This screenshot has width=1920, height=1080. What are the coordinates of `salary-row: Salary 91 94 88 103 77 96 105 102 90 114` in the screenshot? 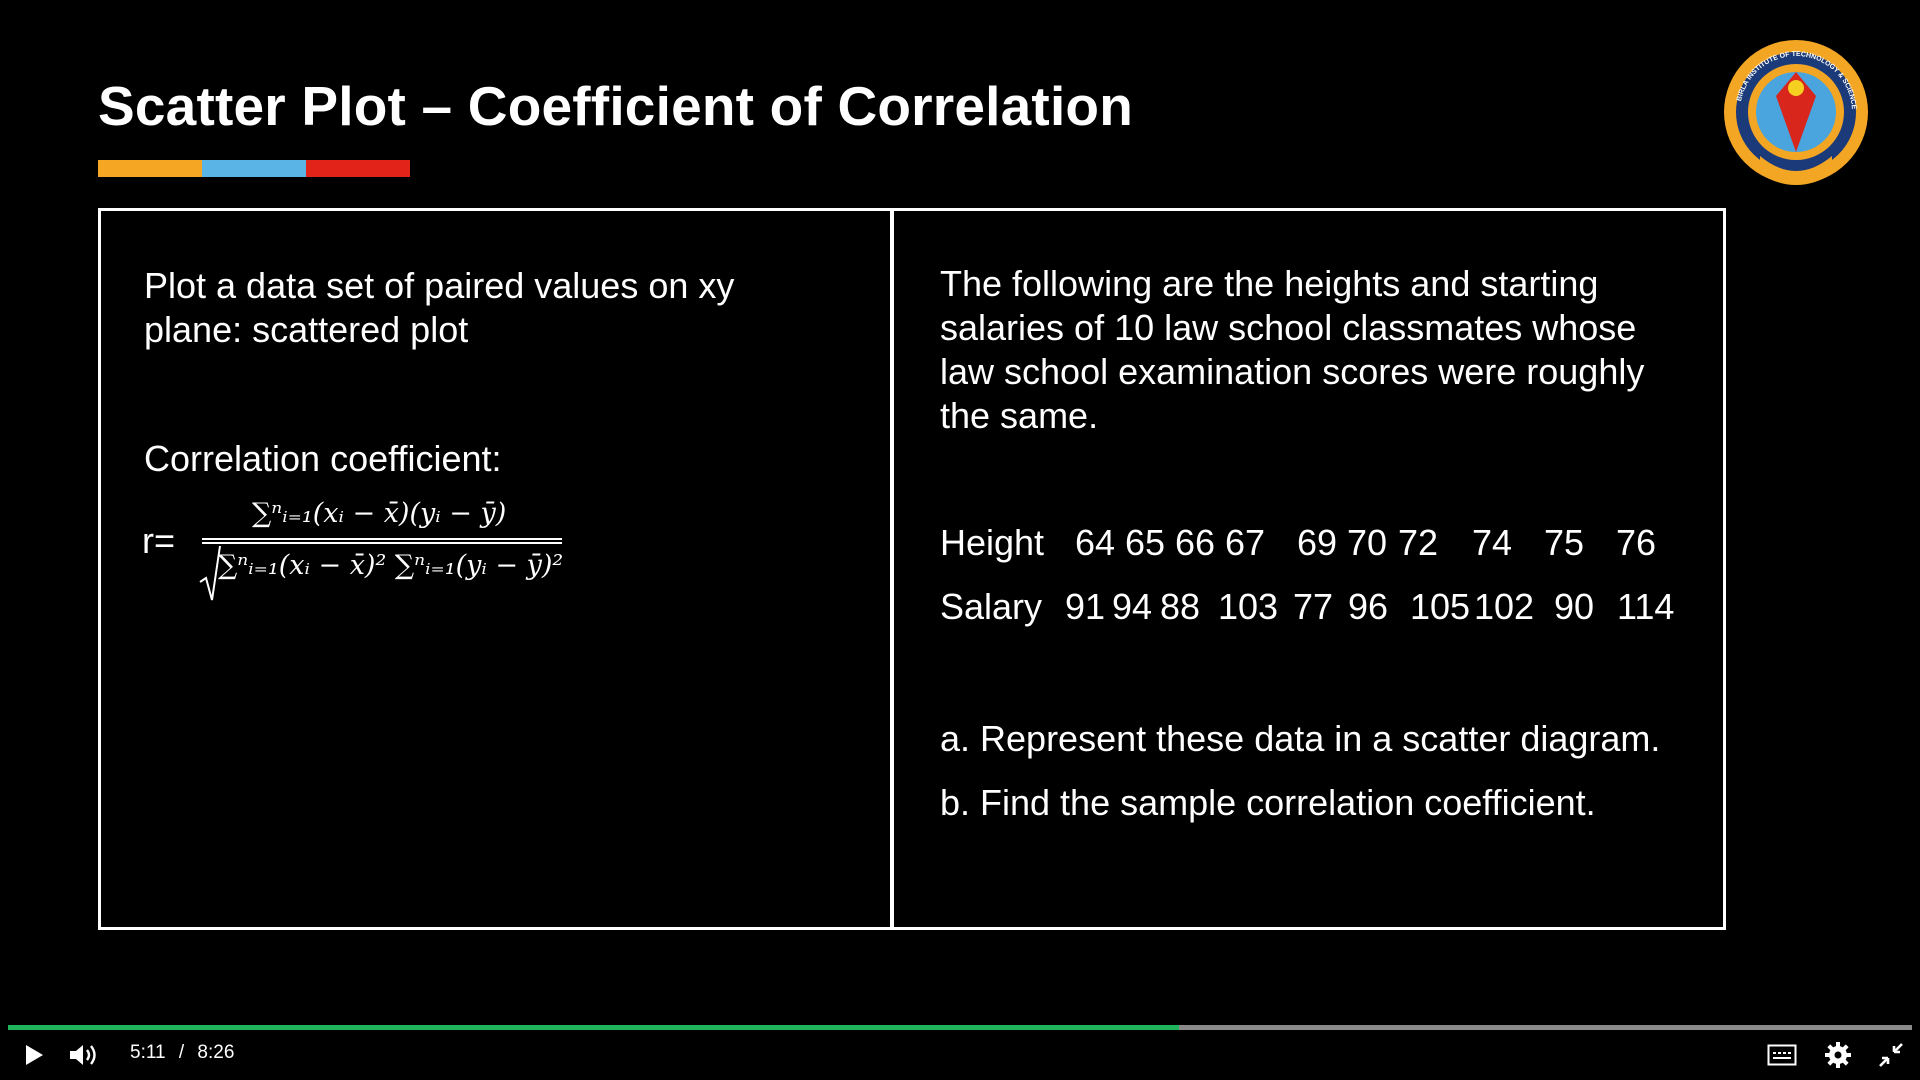 It's located at (1307, 607).